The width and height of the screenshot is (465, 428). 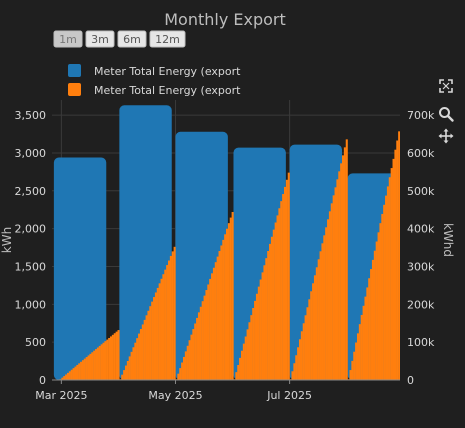 What do you see at coordinates (80, 268) in the screenshot?
I see `blue-bar` at bounding box center [80, 268].